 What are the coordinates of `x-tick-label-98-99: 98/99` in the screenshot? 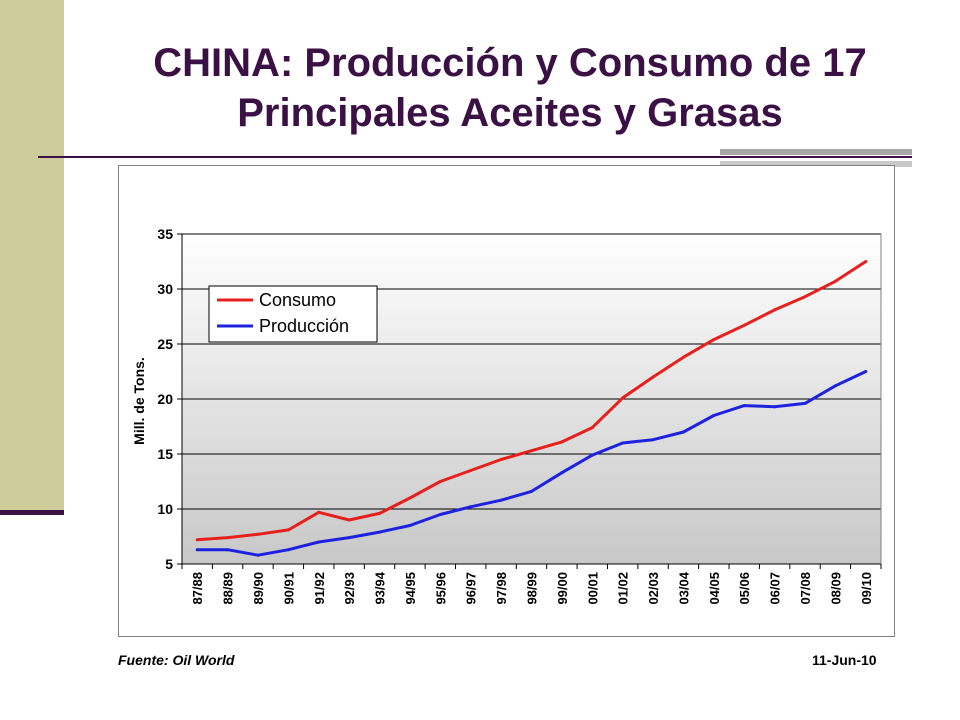 It's located at (532, 588).